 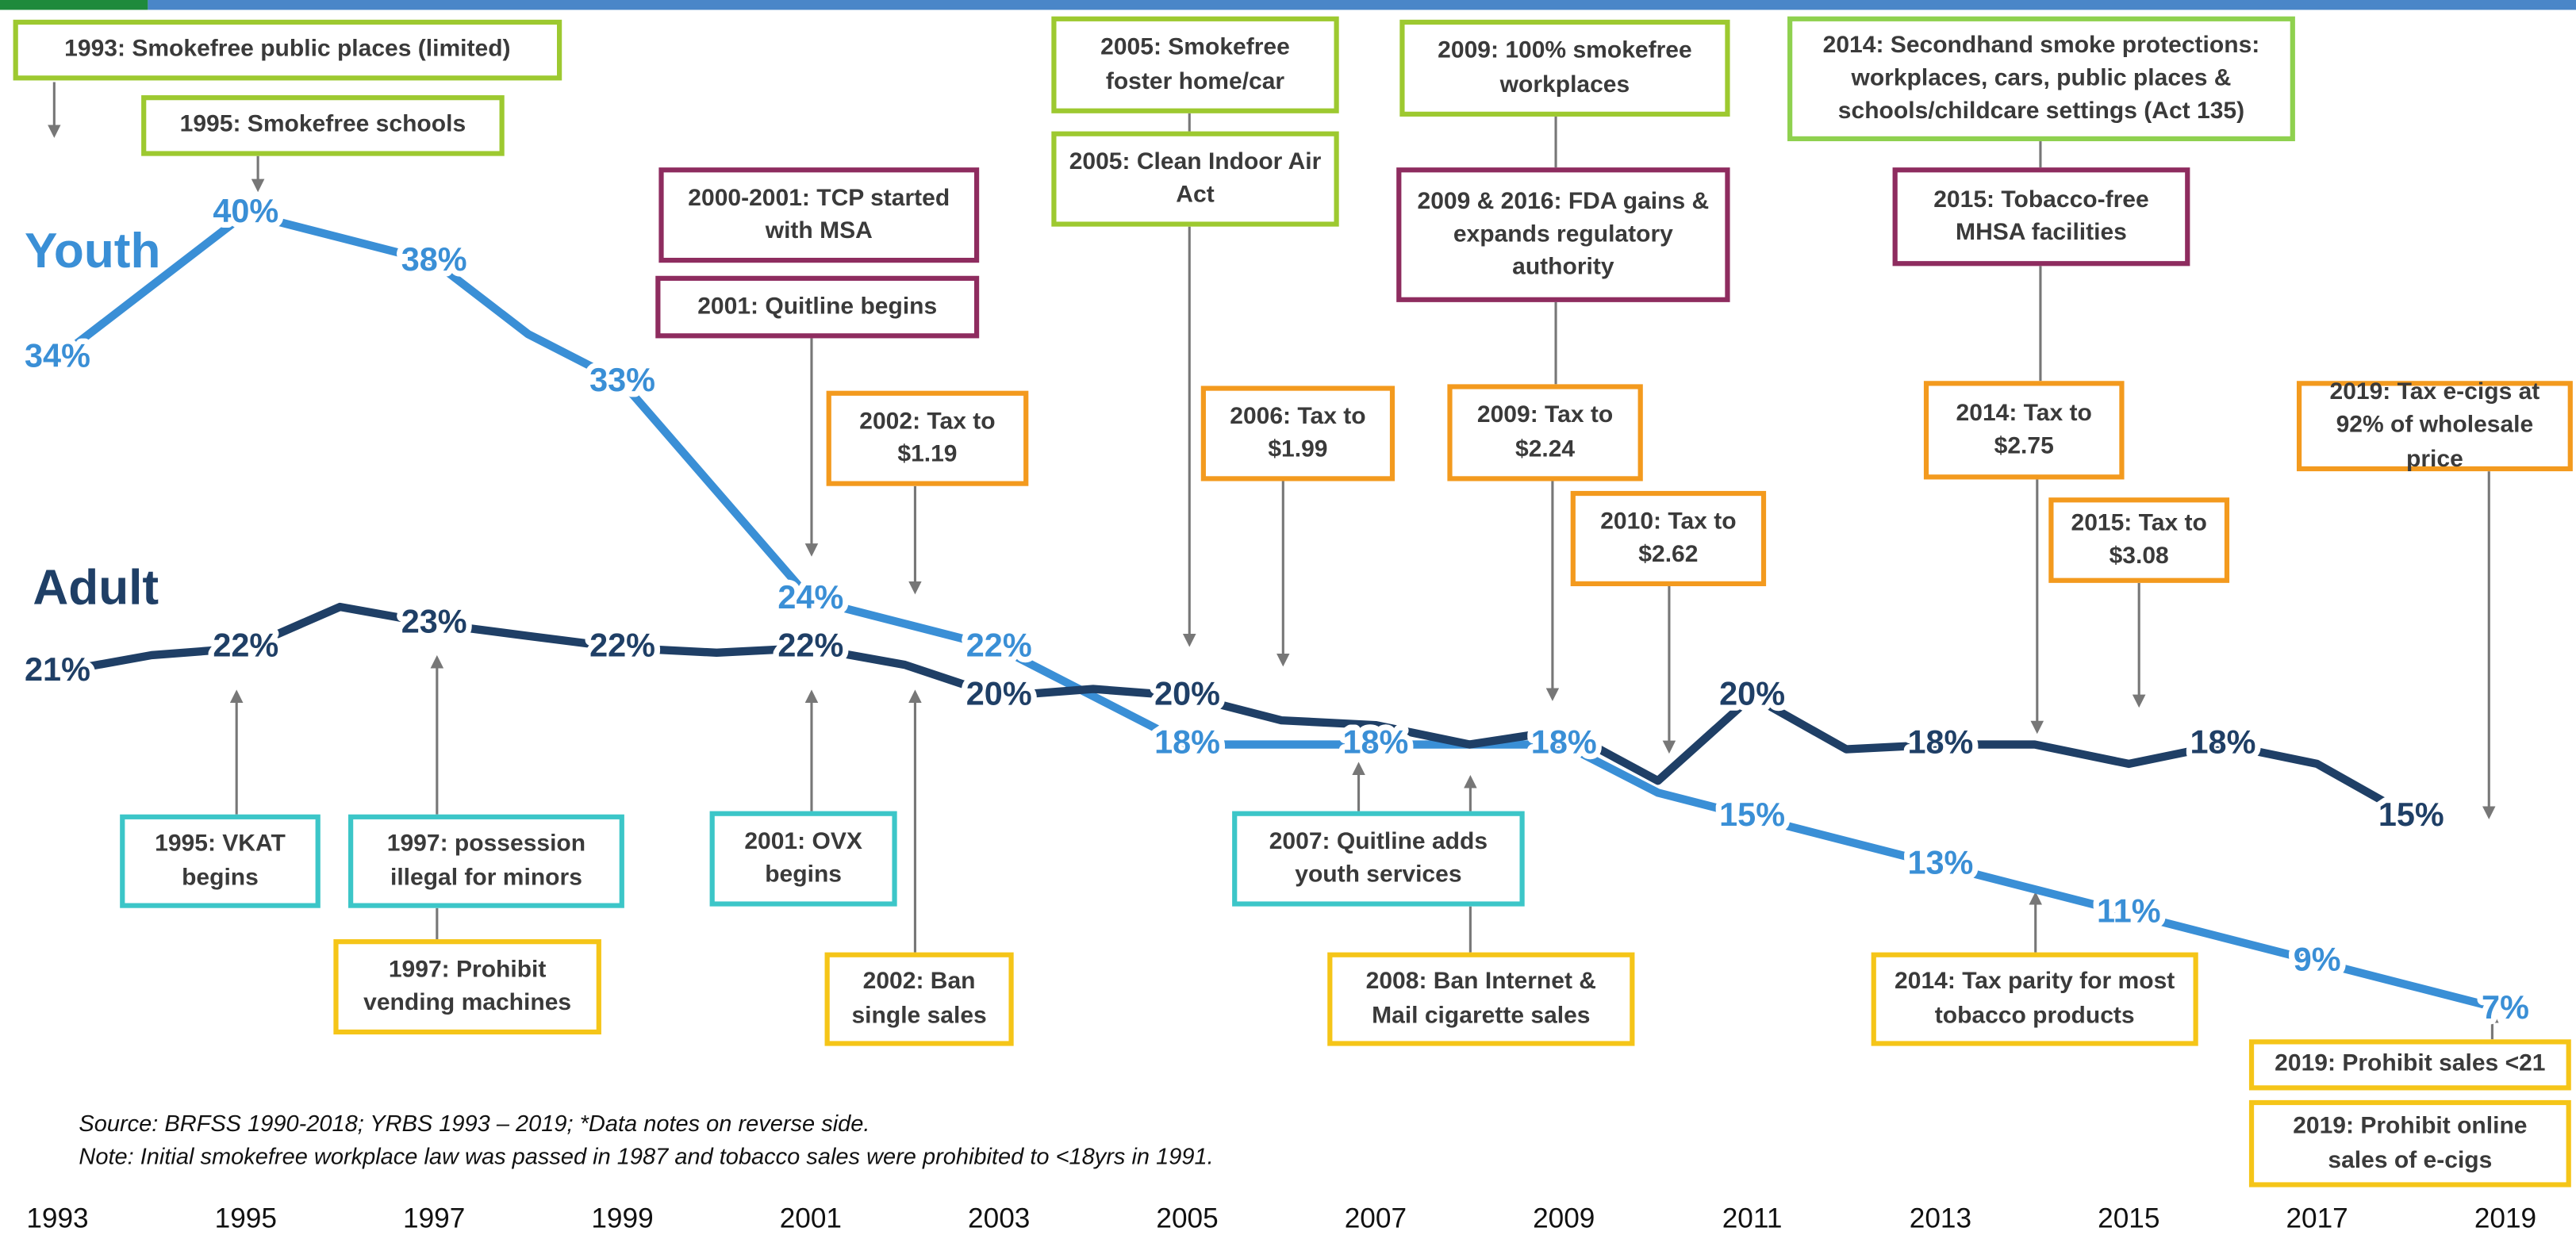 I want to click on x-tick-label: 2009, so click(x=1564, y=1218).